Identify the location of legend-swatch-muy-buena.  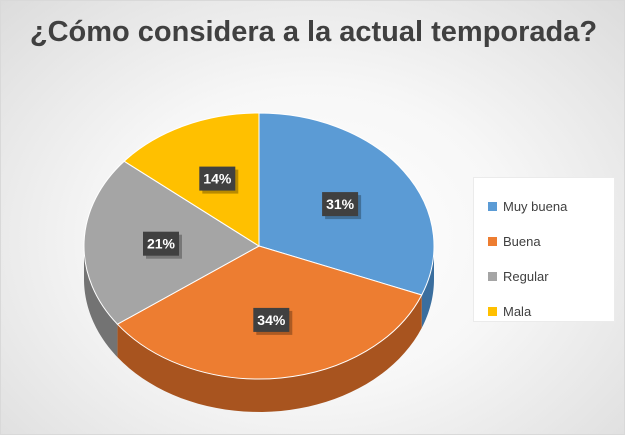
(492, 206).